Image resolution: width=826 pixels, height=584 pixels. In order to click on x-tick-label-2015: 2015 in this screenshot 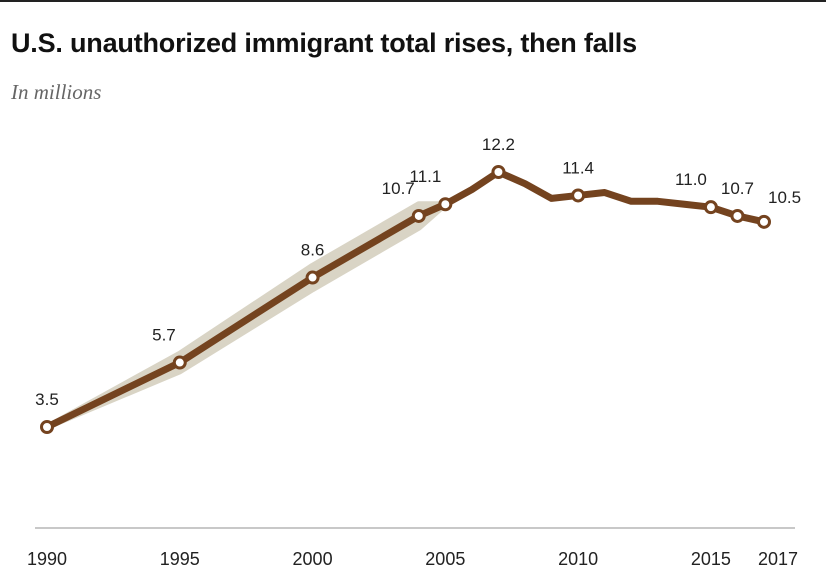, I will do `click(711, 559)`.